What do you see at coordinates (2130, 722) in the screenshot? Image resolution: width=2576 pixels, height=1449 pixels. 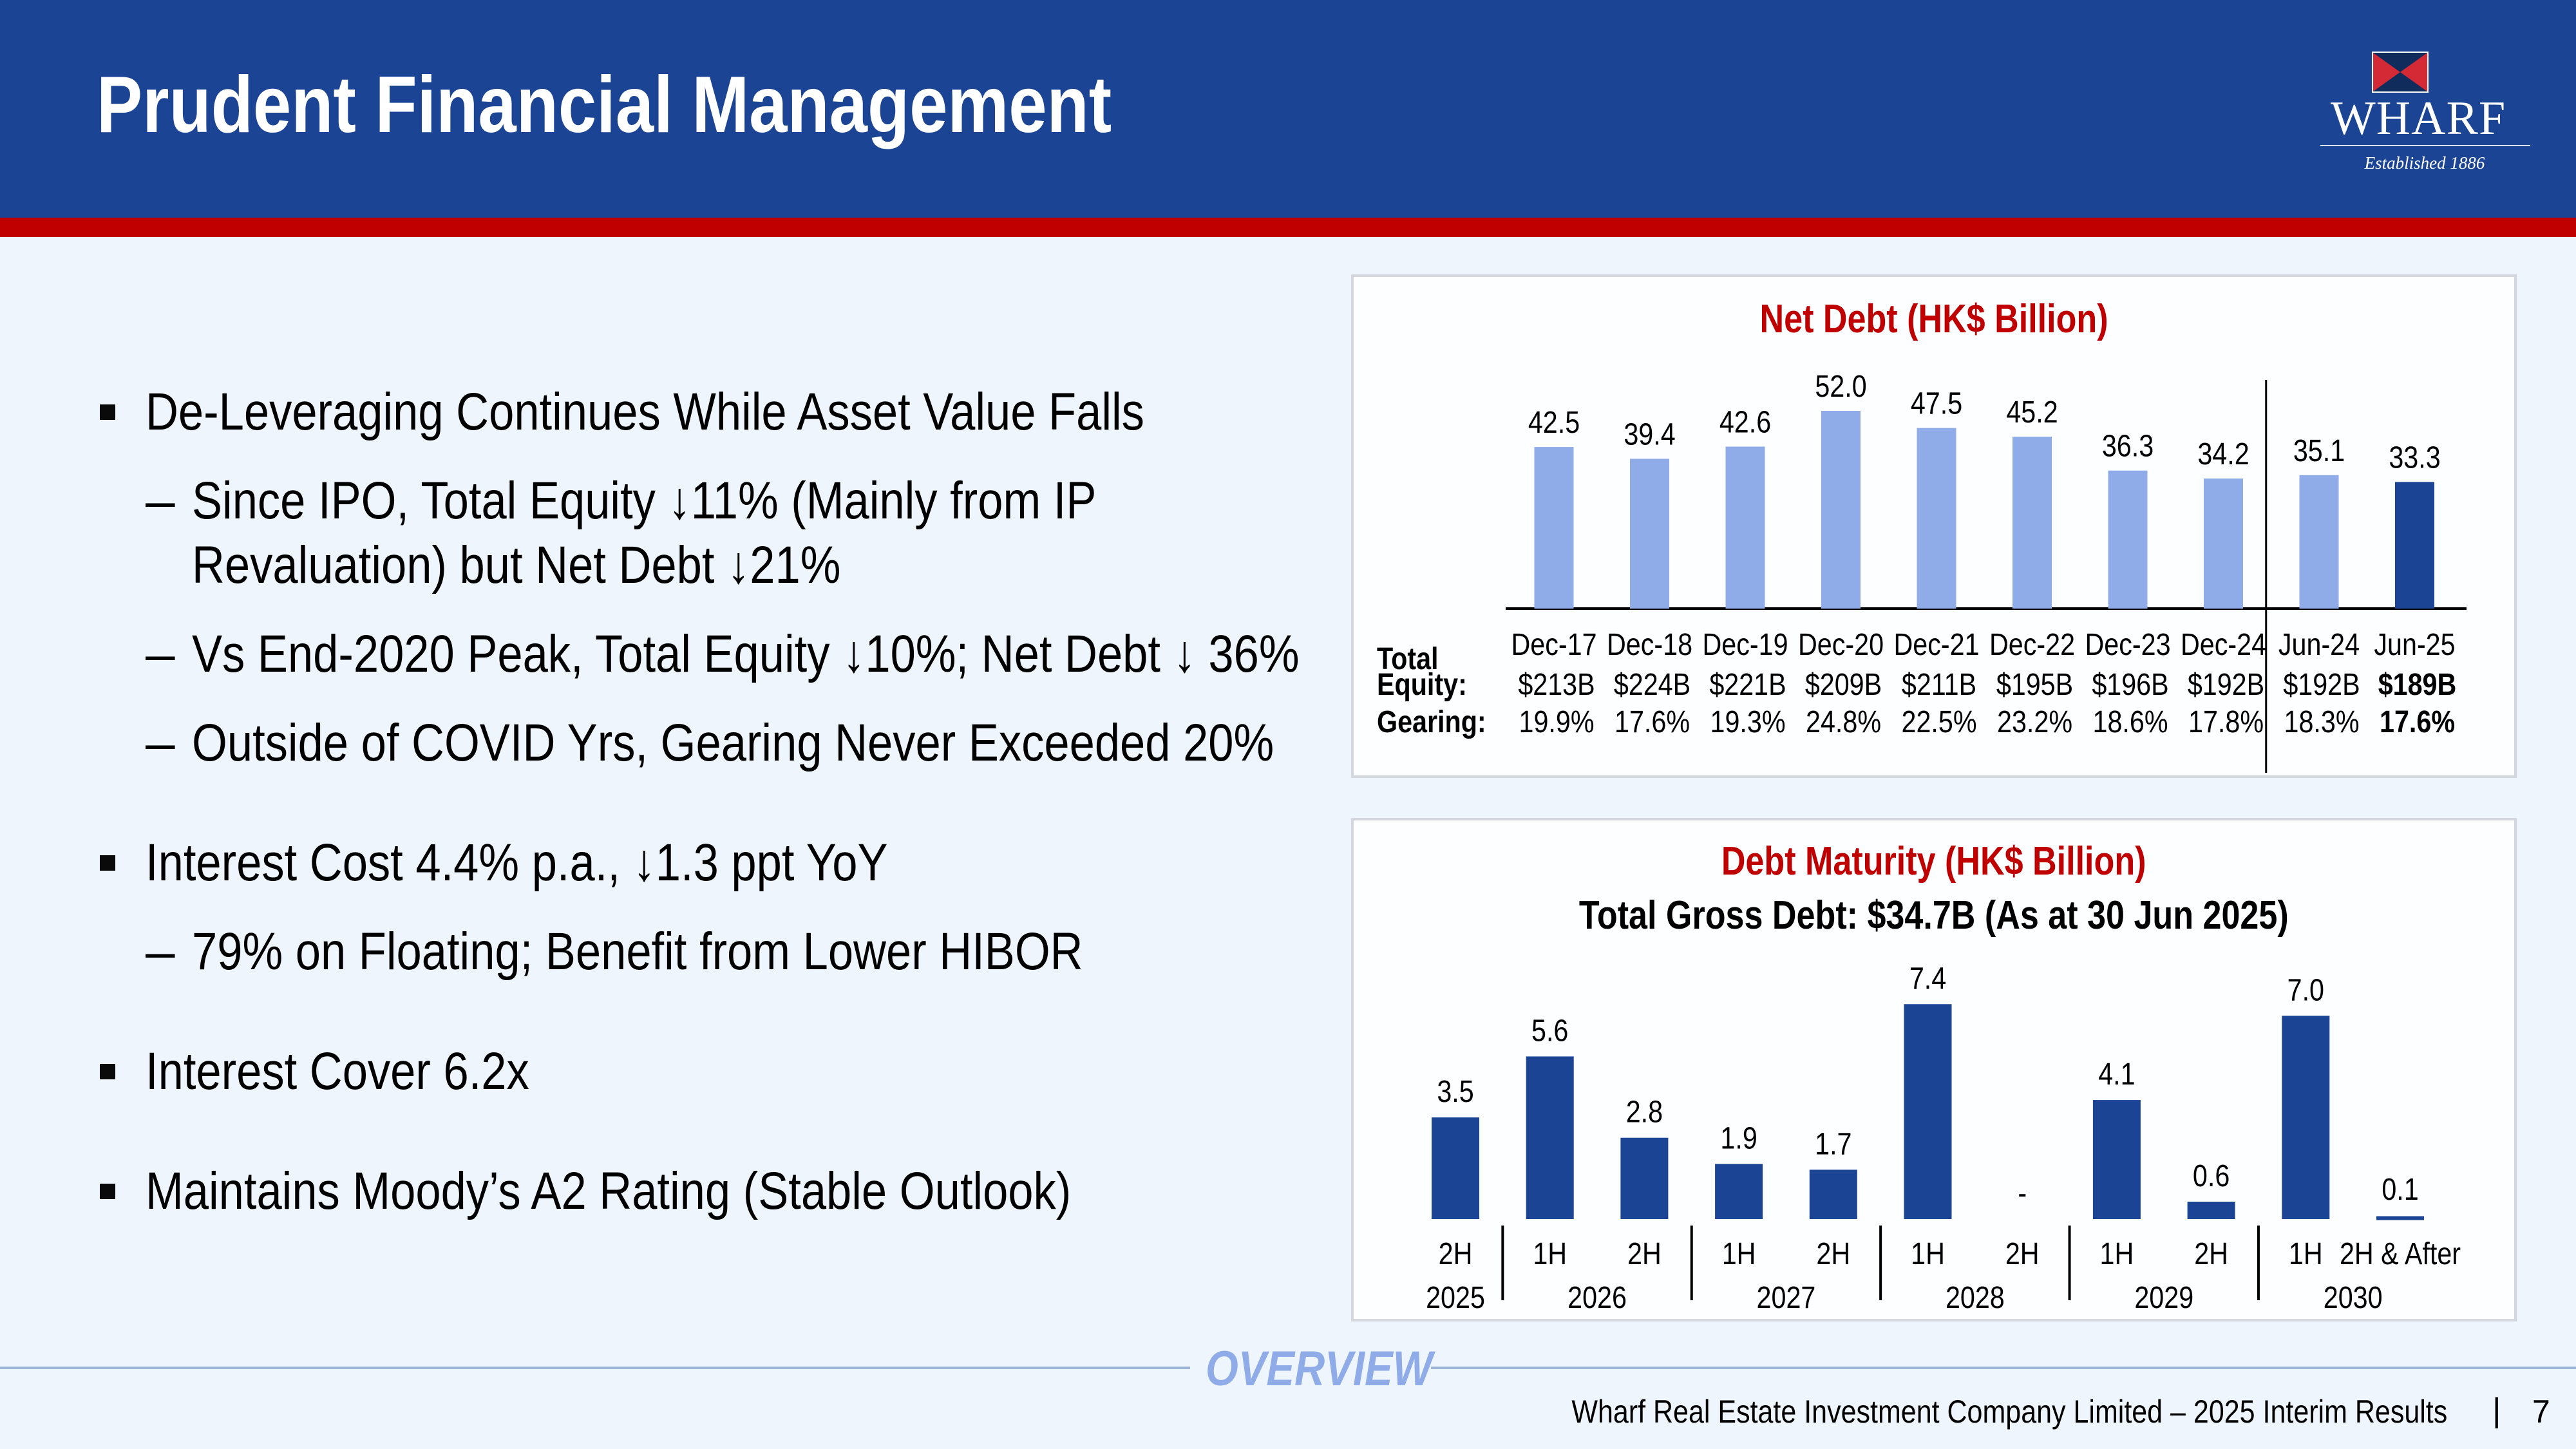 I see `gearing-value: 18.6%` at bounding box center [2130, 722].